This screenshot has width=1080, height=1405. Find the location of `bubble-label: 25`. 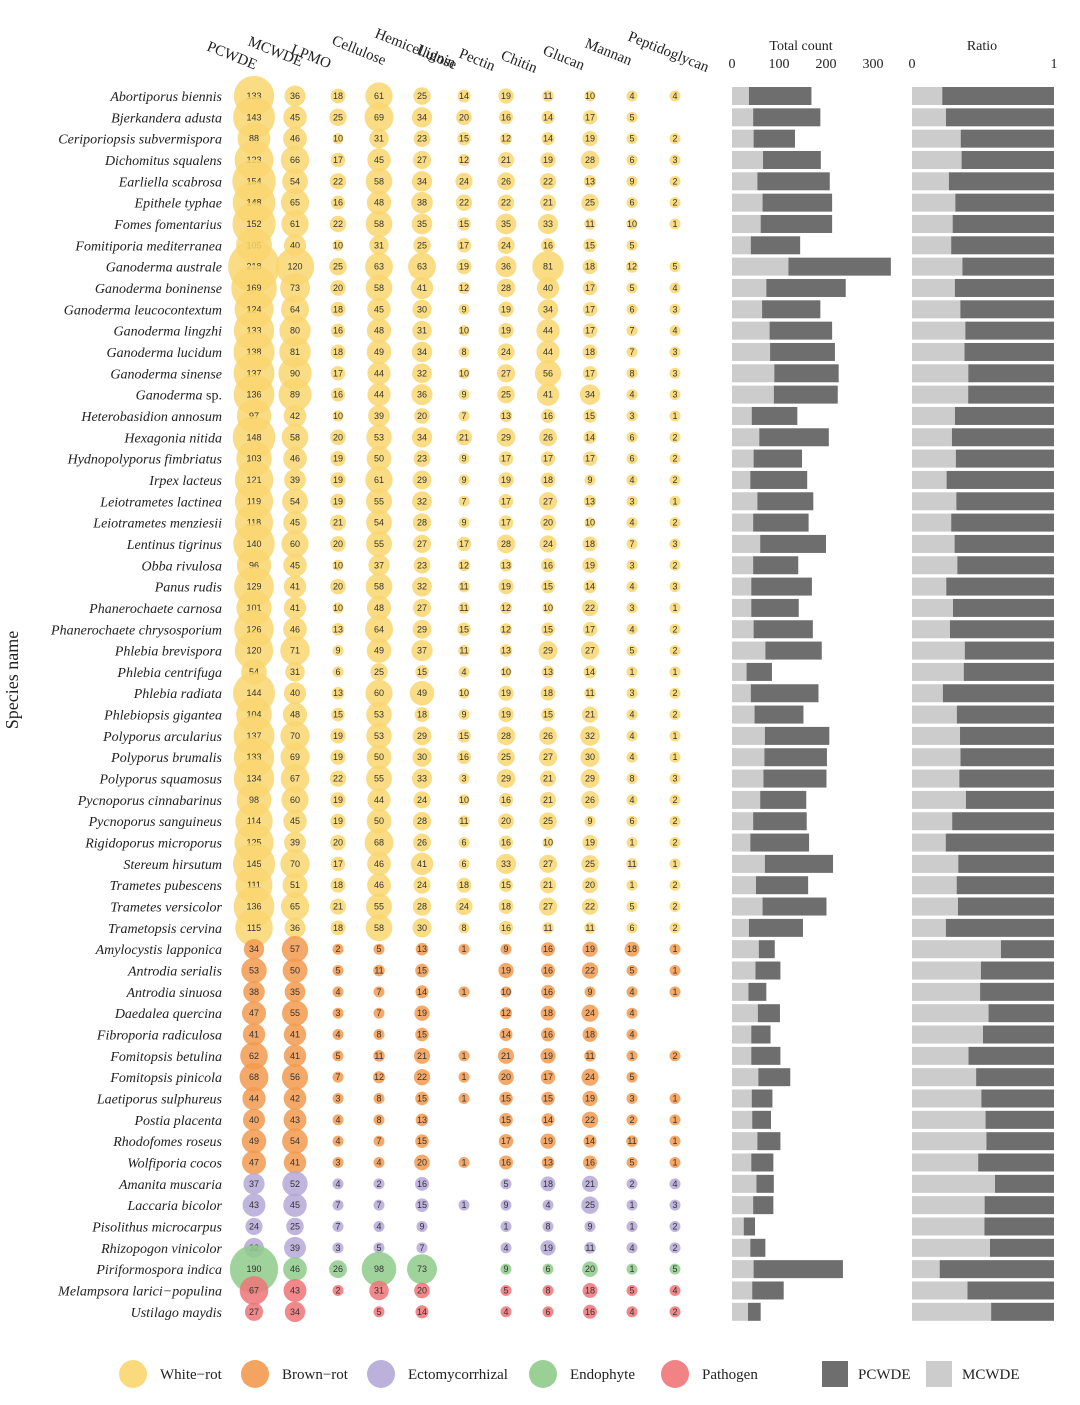

bubble-label: 25 is located at coordinates (338, 267).